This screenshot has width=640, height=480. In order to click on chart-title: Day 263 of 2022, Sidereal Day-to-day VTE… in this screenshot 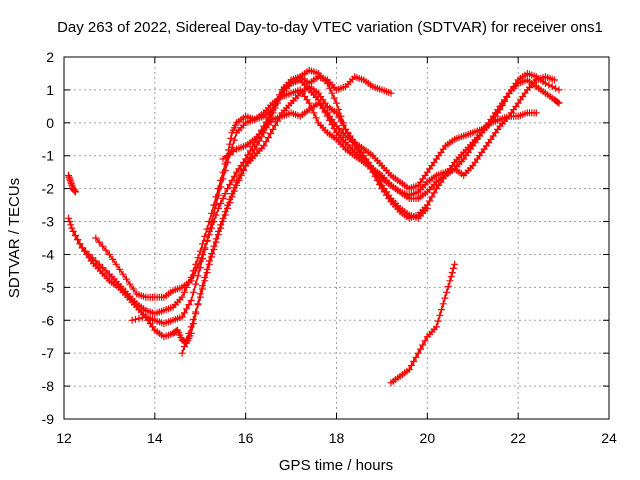, I will do `click(330, 27)`.